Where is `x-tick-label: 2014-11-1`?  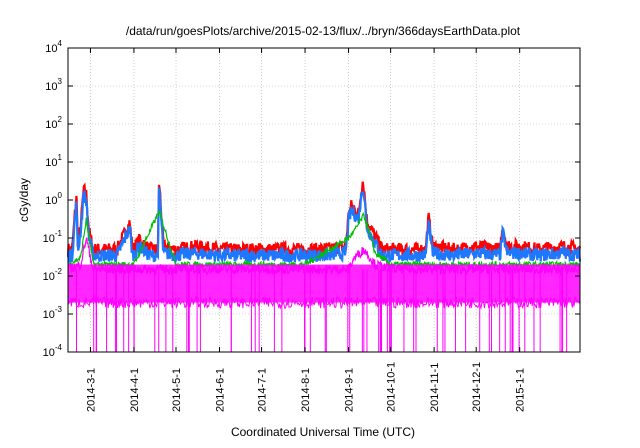
x-tick-label: 2014-11-1 is located at coordinates (435, 387).